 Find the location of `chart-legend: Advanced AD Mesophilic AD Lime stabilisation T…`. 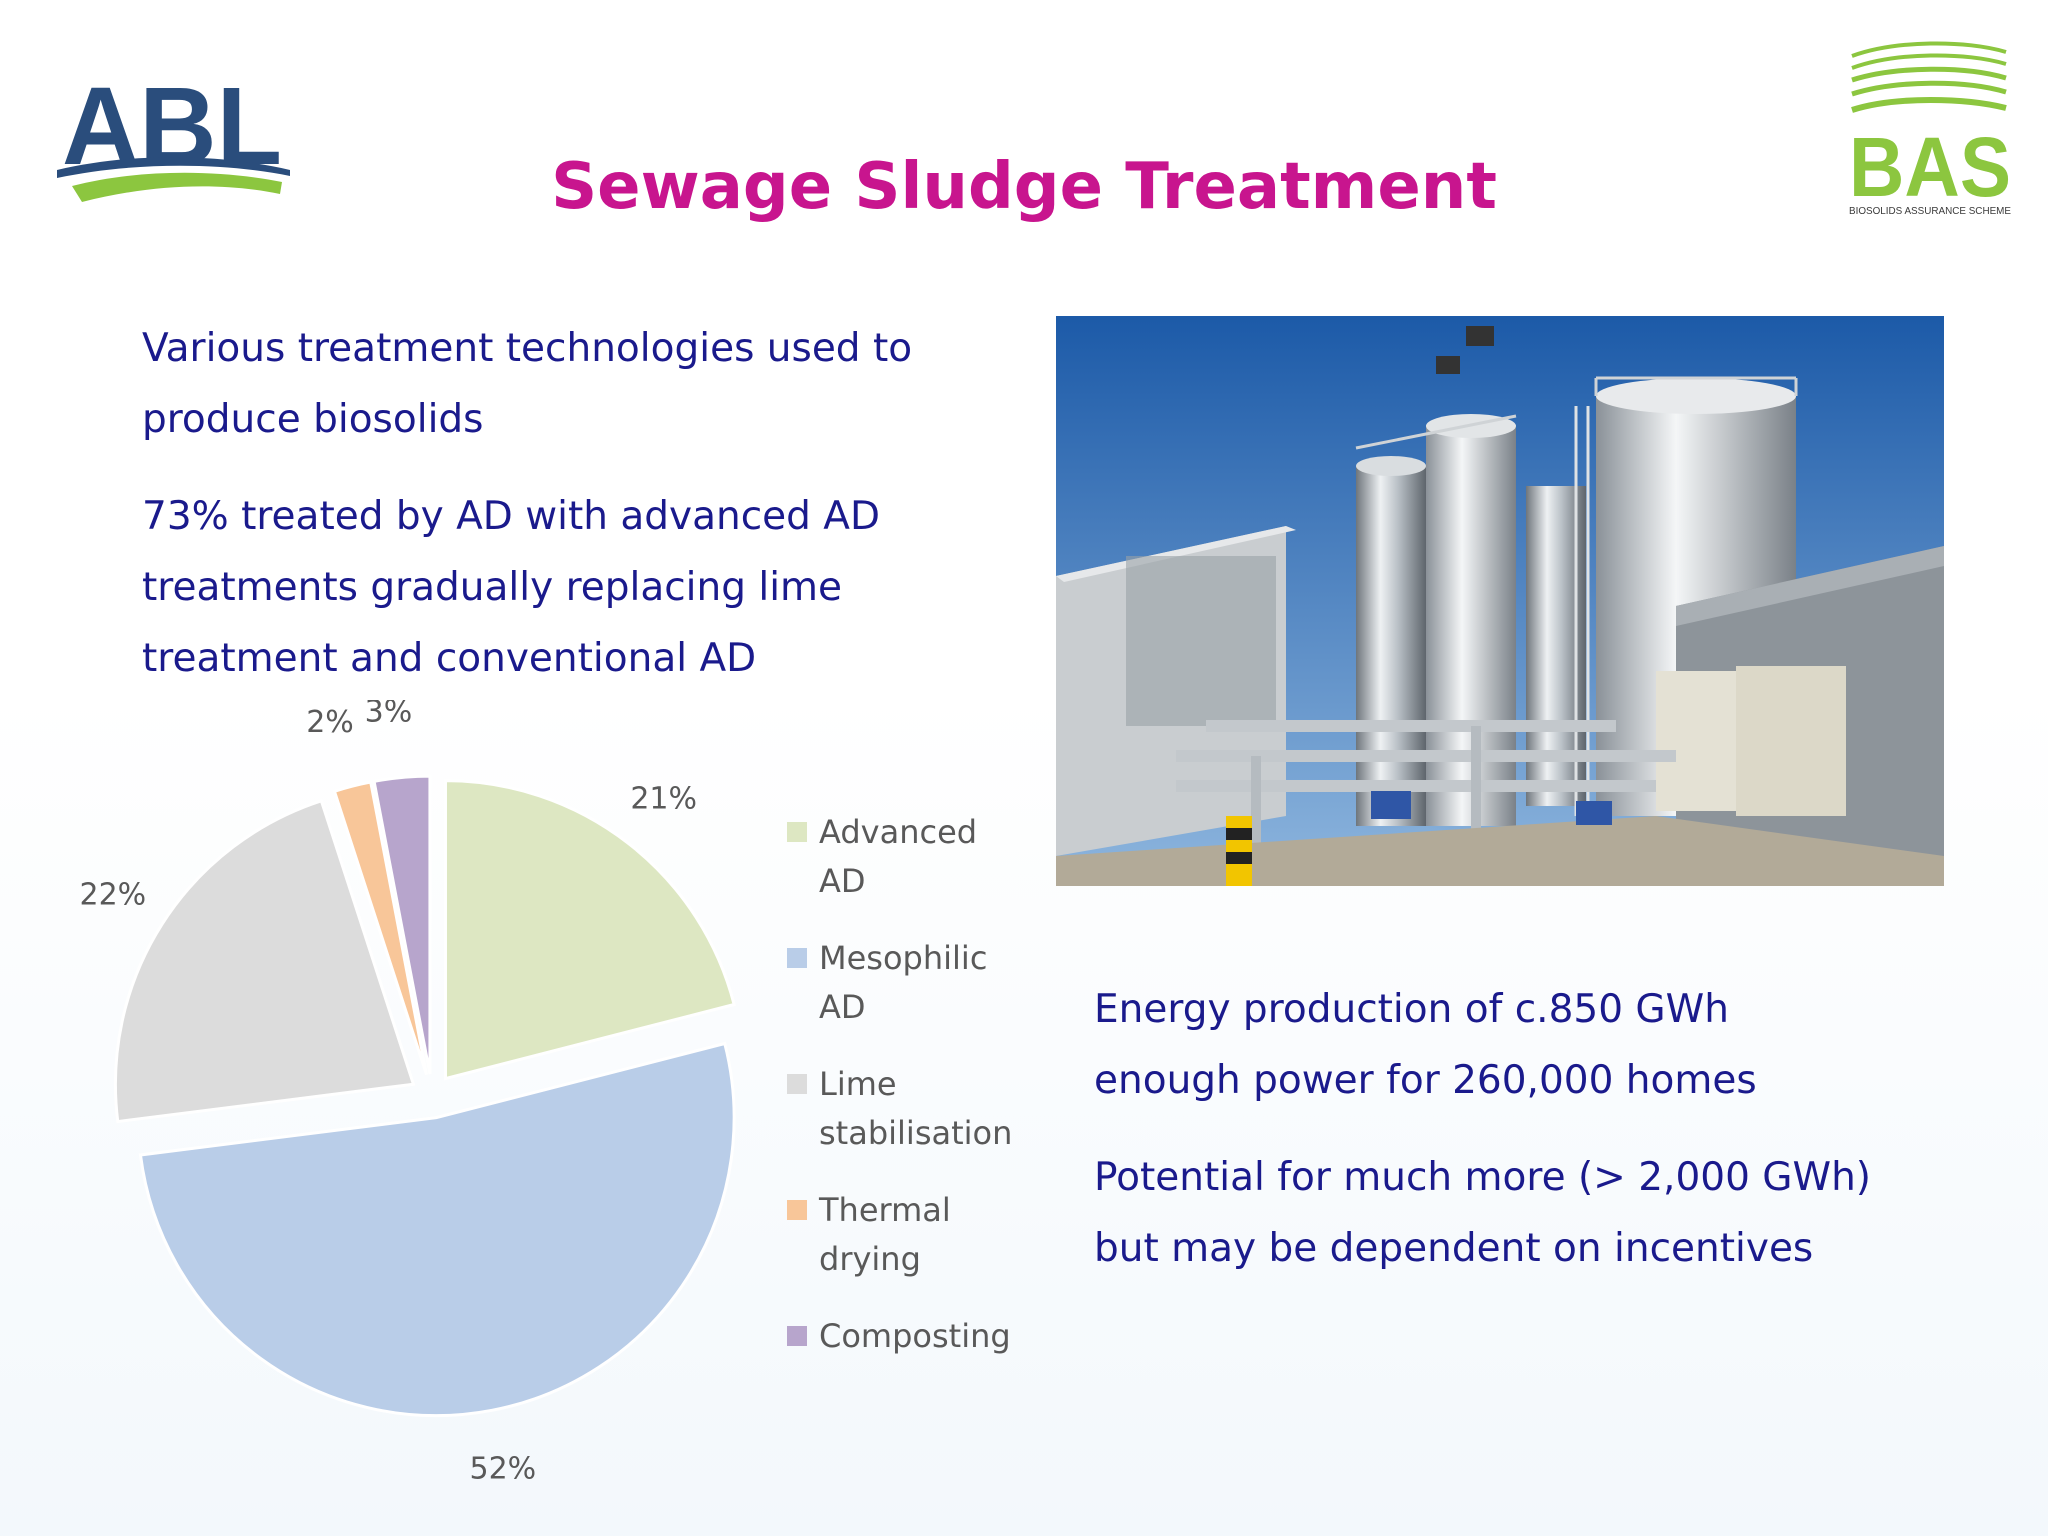

chart-legend: Advanced AD Mesophilic AD Lime stabilisation T… is located at coordinates (925, 1098).